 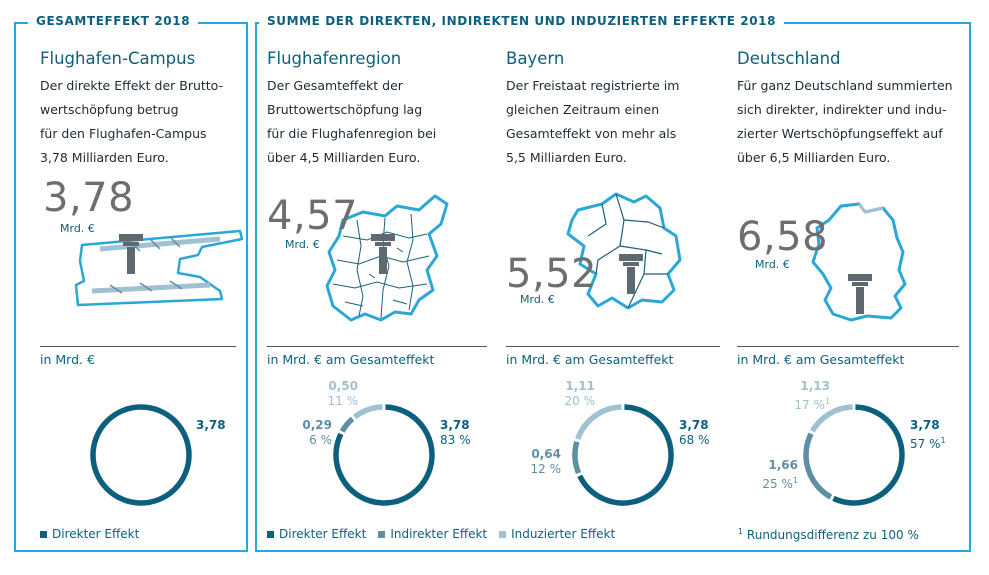 What do you see at coordinates (552, 274) in the screenshot?
I see `big-value: 5,52` at bounding box center [552, 274].